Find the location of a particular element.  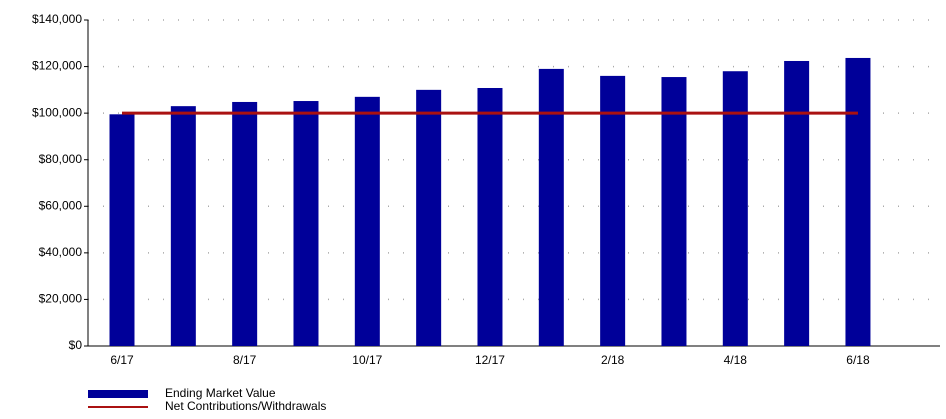

y-tick-label: $0 is located at coordinates (76, 345).